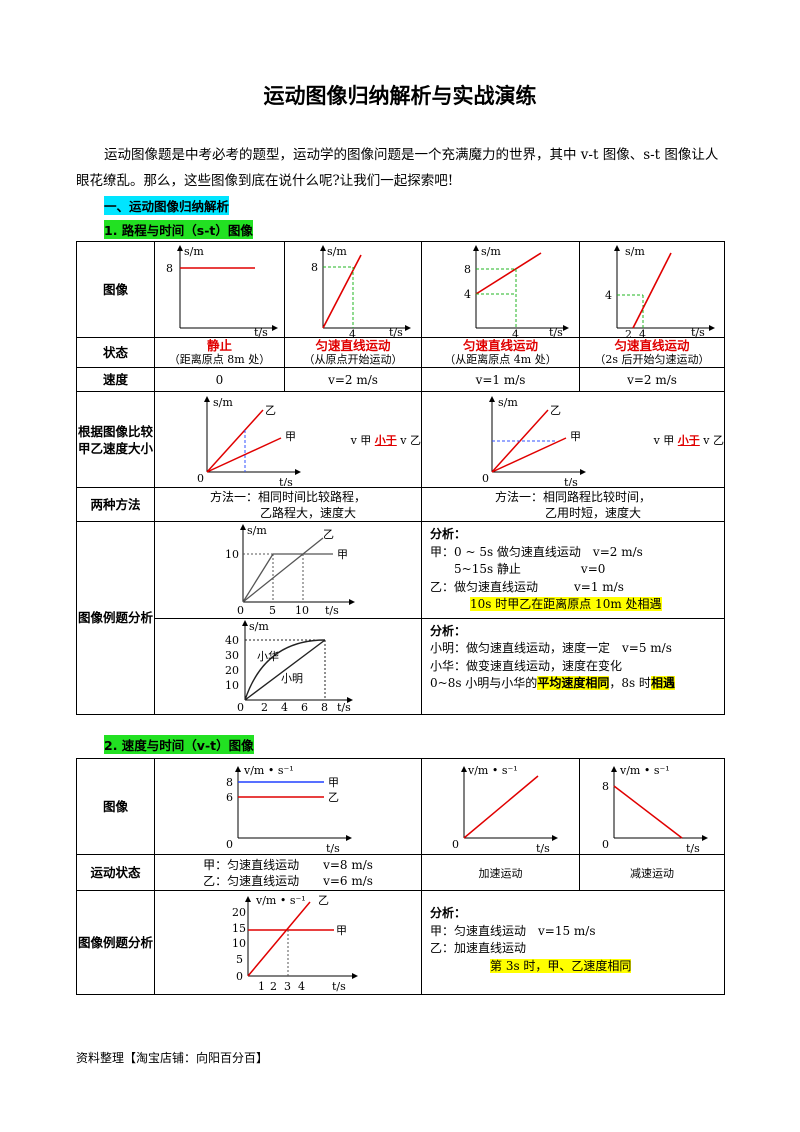 Image resolution: width=800 pixels, height=1132 pixels. What do you see at coordinates (232, 670) in the screenshot?
I see `tick-20: 20` at bounding box center [232, 670].